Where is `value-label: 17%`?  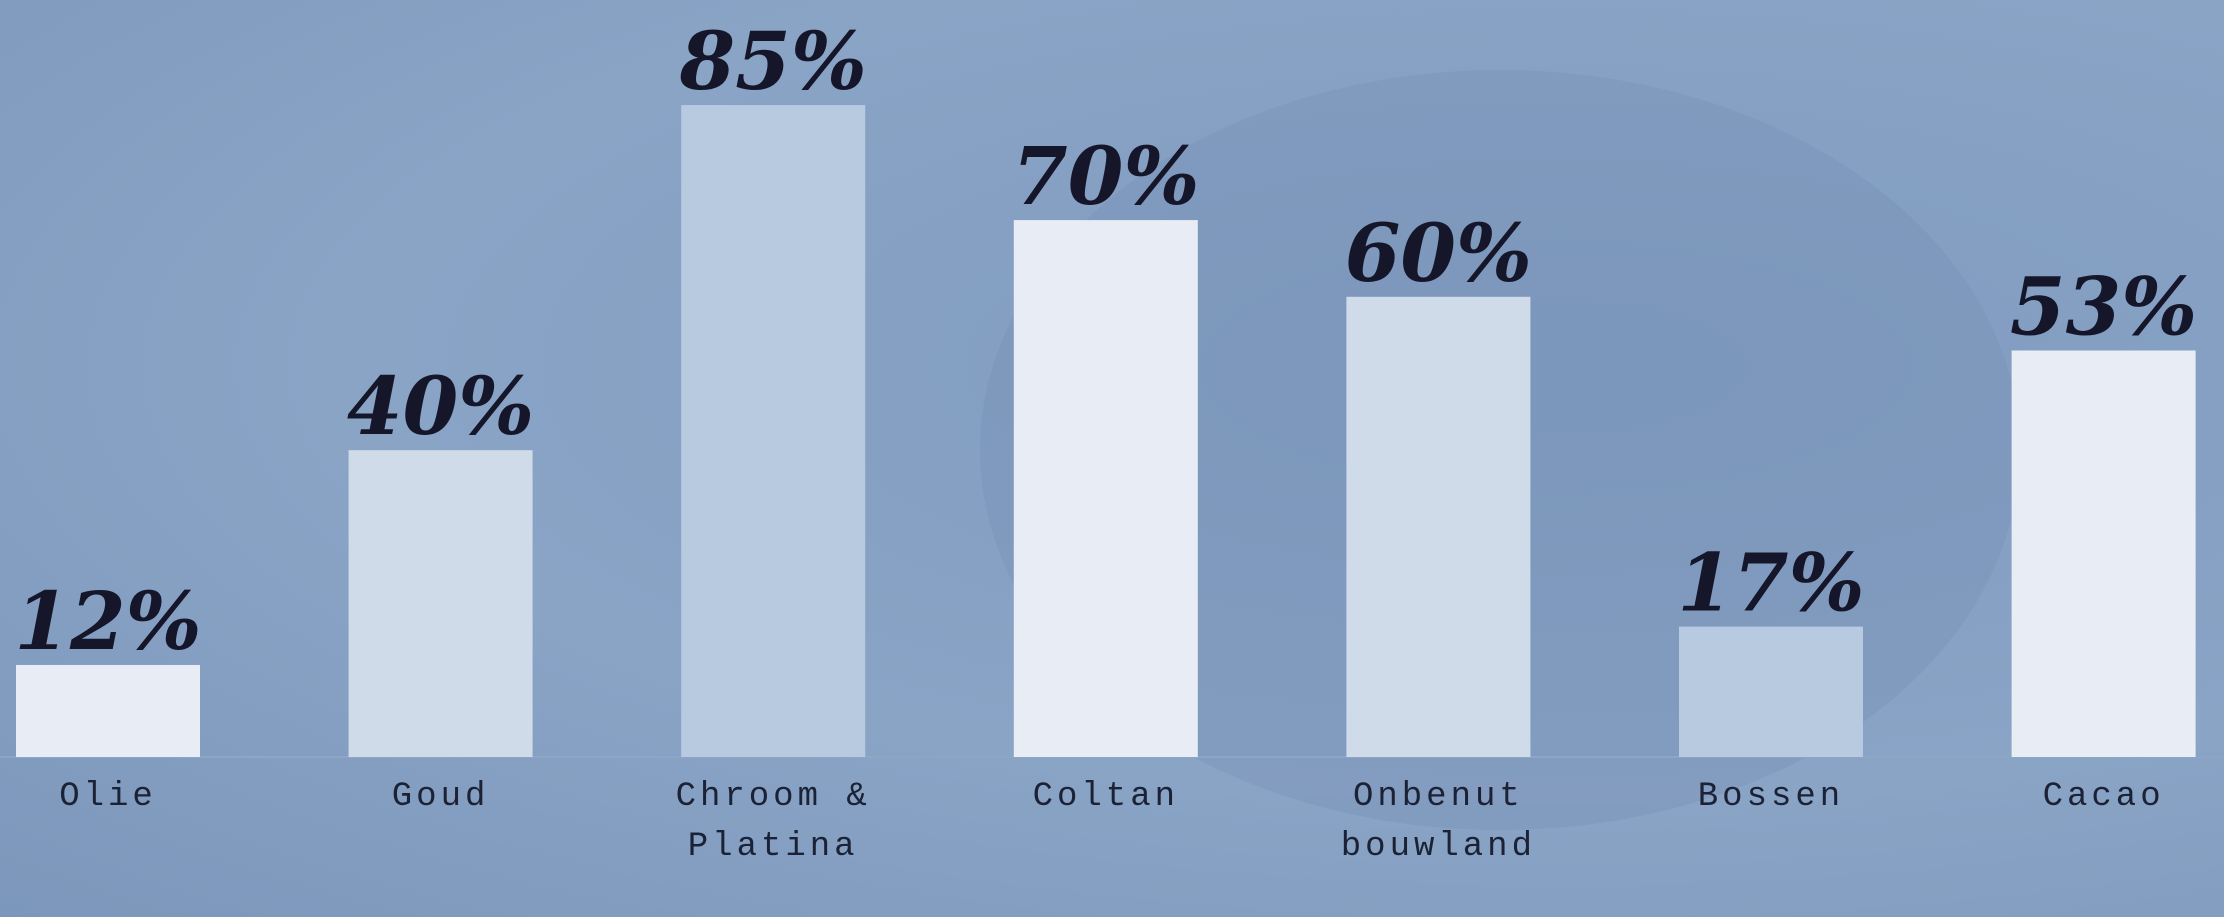
value-label: 17% is located at coordinates (1770, 583).